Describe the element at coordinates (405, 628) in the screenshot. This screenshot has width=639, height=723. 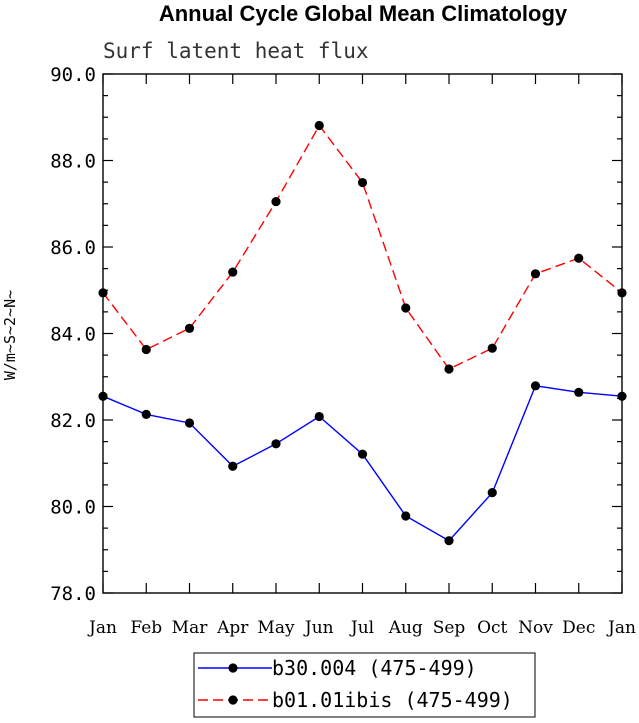
I see `x-tick-label: Aug` at that location.